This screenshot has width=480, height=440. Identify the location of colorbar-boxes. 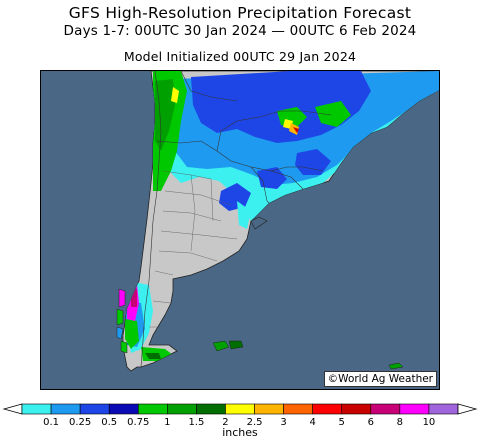
(240, 409).